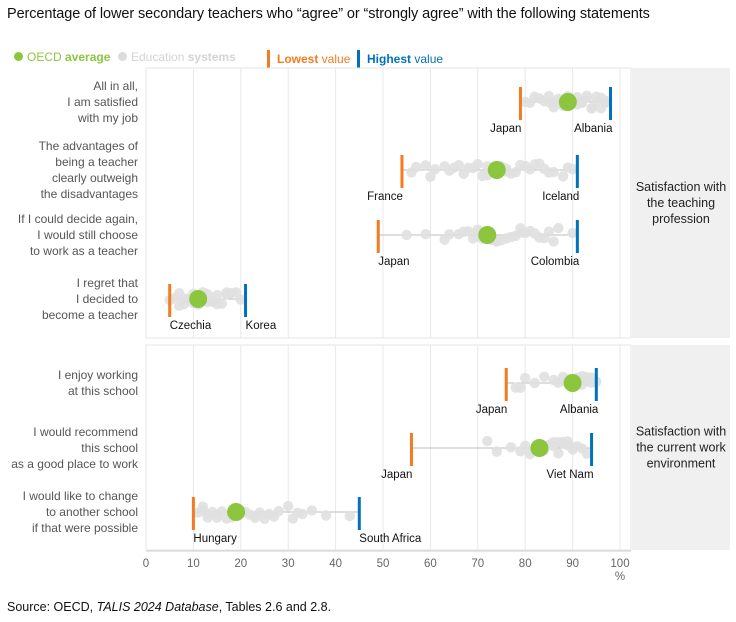  Describe the element at coordinates (215, 539) in the screenshot. I see `lowest-country-label: Hungary` at that location.